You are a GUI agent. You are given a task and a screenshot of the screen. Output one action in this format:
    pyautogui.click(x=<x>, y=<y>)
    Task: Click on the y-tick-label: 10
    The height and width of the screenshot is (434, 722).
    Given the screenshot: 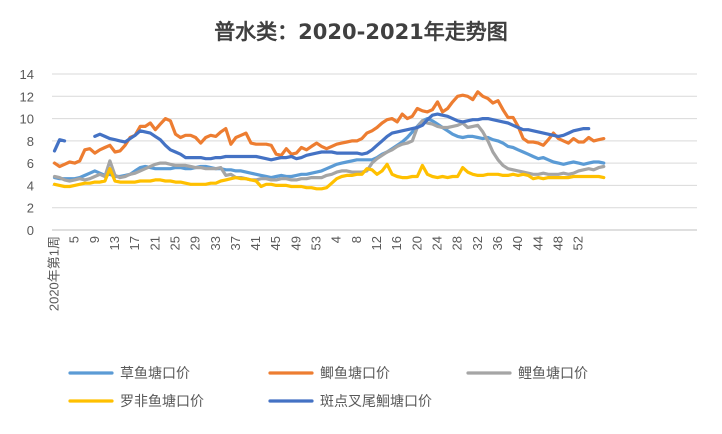 What is the action you would take?
    pyautogui.click(x=27, y=119)
    